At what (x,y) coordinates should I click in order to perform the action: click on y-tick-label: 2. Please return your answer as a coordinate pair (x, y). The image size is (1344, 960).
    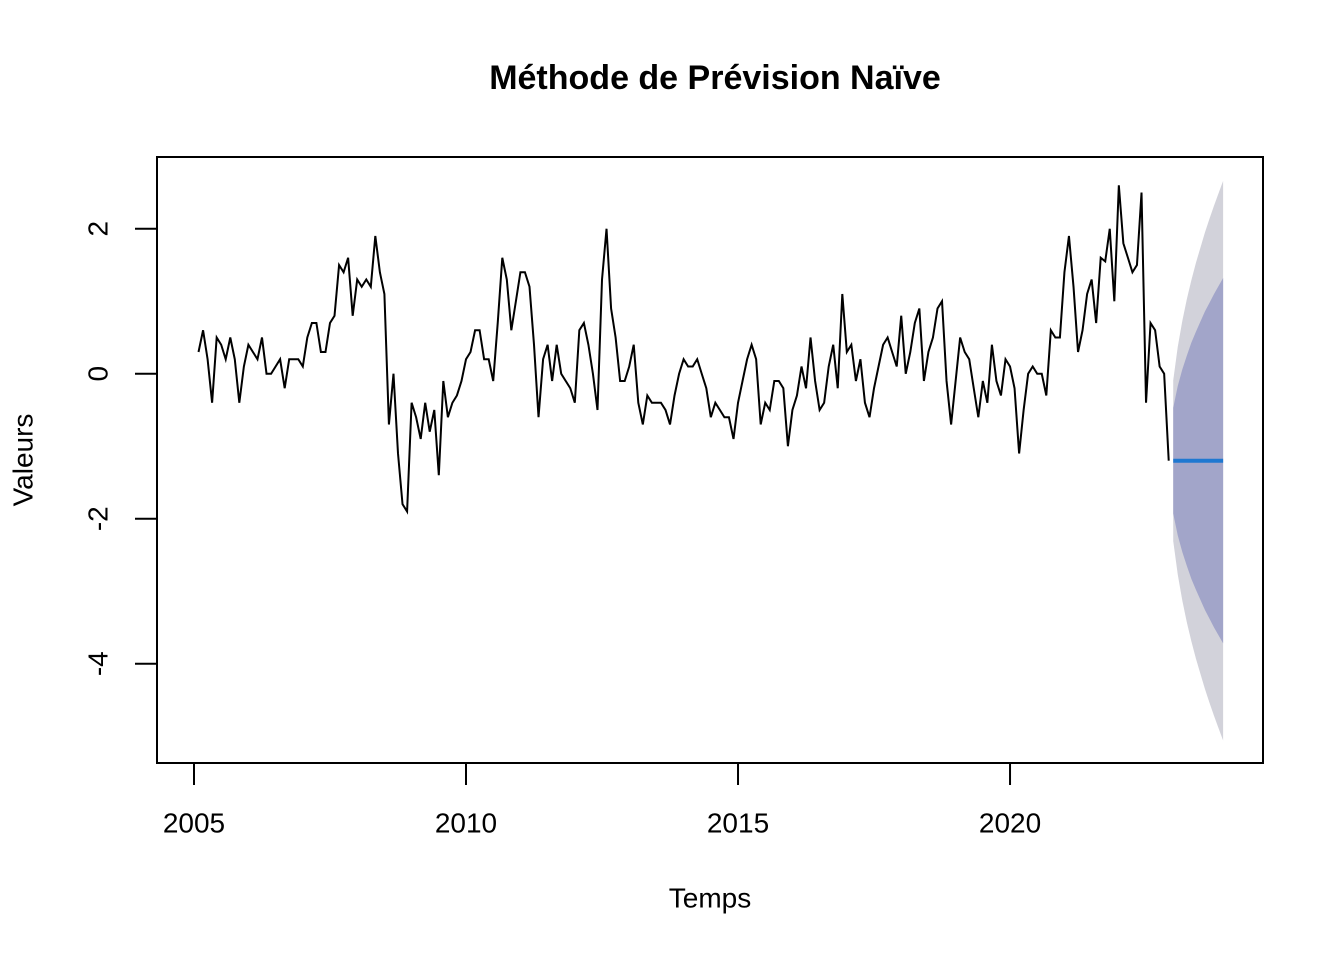
    Looking at the image, I should click on (97, 229).